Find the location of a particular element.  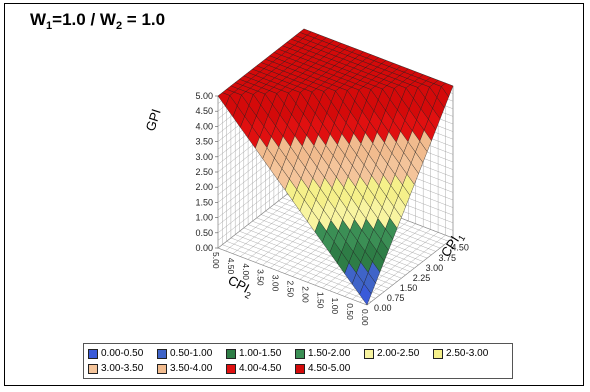

z-tick-label: 2.50 is located at coordinates (204, 172).